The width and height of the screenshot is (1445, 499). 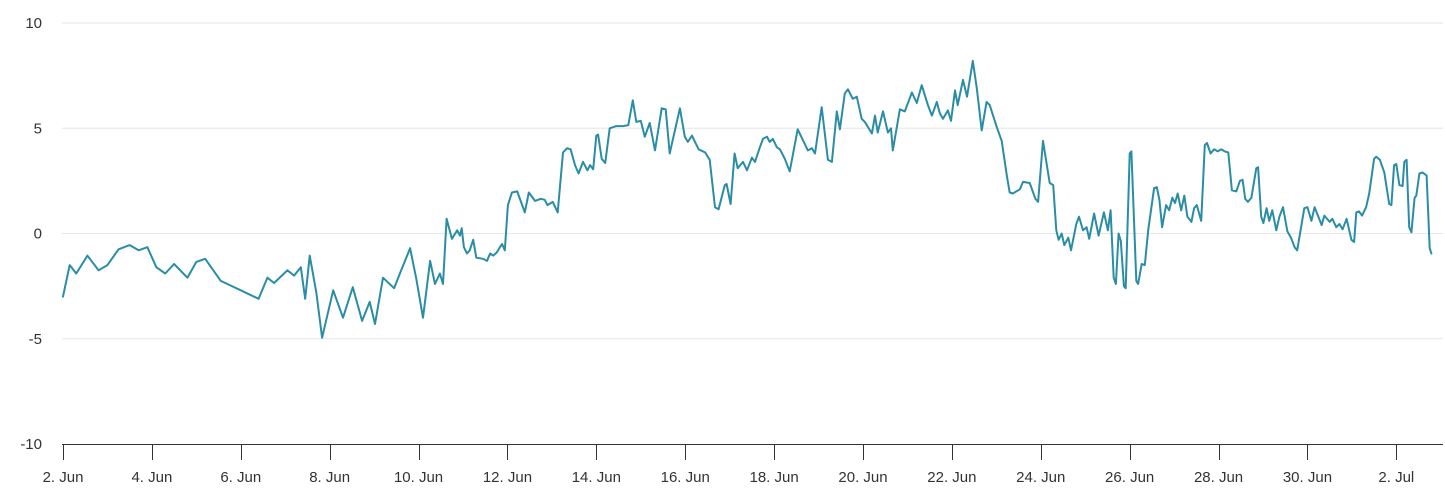 I want to click on x-axis-label: 12. Jun, so click(x=507, y=477).